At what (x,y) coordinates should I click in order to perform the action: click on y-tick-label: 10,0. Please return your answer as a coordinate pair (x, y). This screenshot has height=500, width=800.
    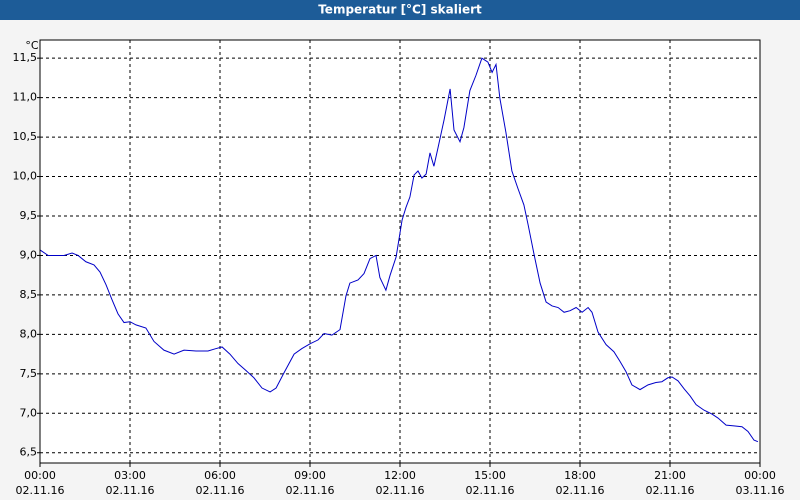
    Looking at the image, I should click on (25, 176).